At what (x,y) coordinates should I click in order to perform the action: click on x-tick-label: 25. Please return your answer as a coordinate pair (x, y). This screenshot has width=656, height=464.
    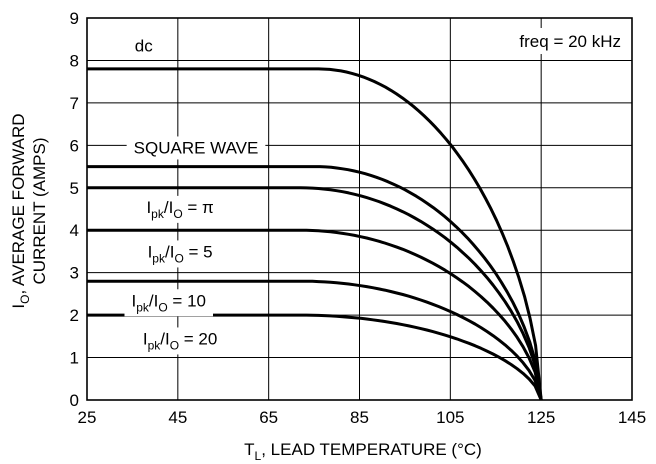
    Looking at the image, I should click on (87, 417).